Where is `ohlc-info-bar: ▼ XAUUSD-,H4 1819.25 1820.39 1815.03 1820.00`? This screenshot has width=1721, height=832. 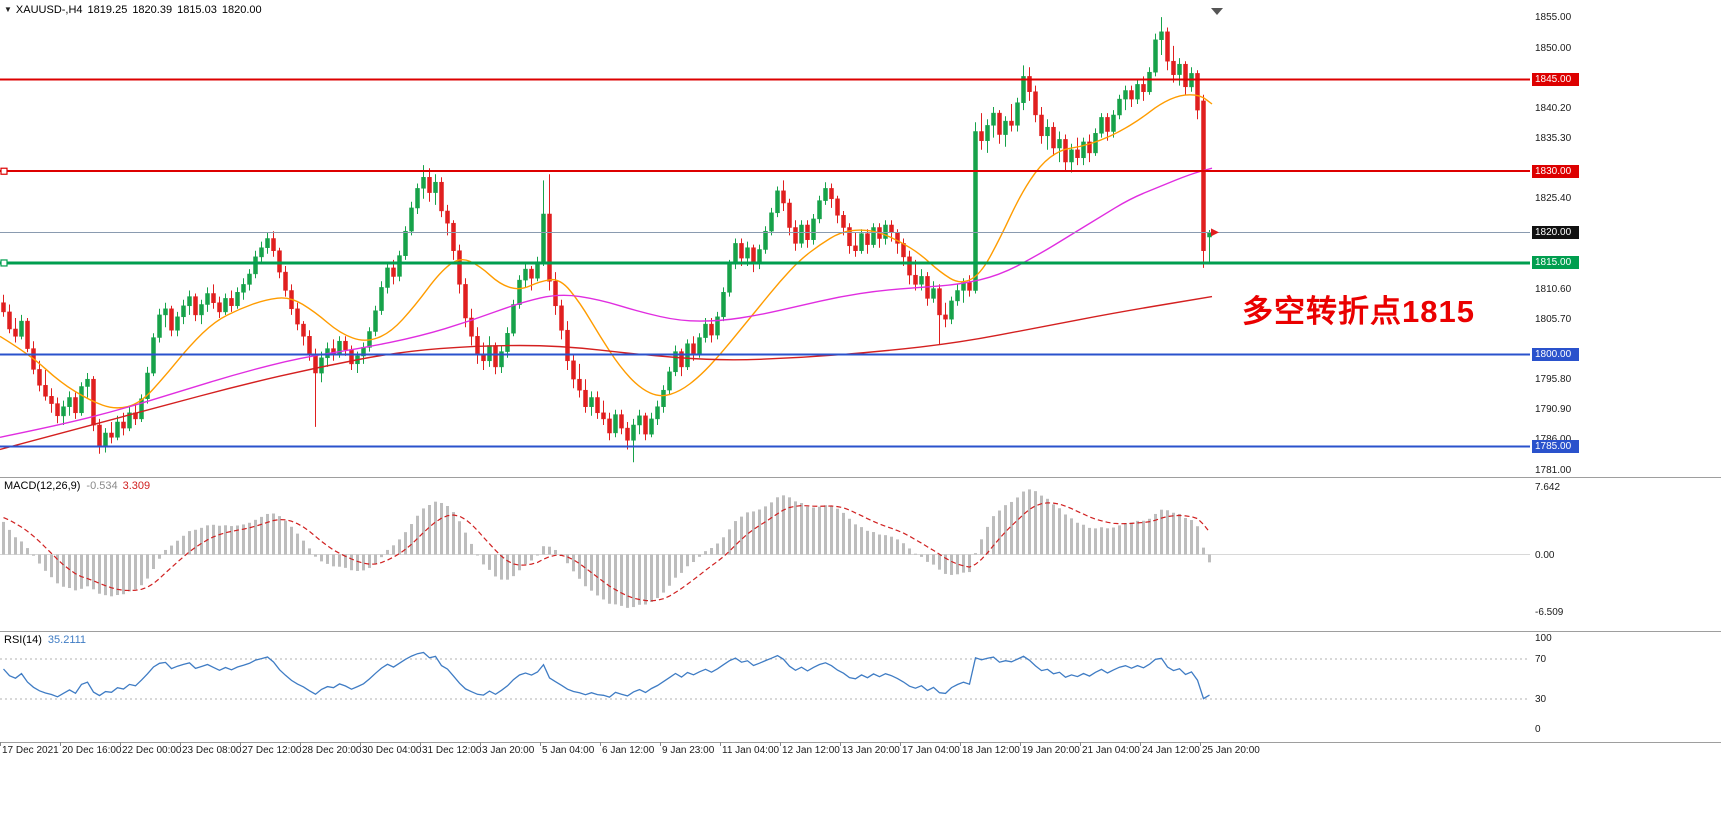
ohlc-info-bar: ▼ XAUUSD-,H4 1819.25 1820.39 1815.03 1820.00 is located at coordinates (133, 10).